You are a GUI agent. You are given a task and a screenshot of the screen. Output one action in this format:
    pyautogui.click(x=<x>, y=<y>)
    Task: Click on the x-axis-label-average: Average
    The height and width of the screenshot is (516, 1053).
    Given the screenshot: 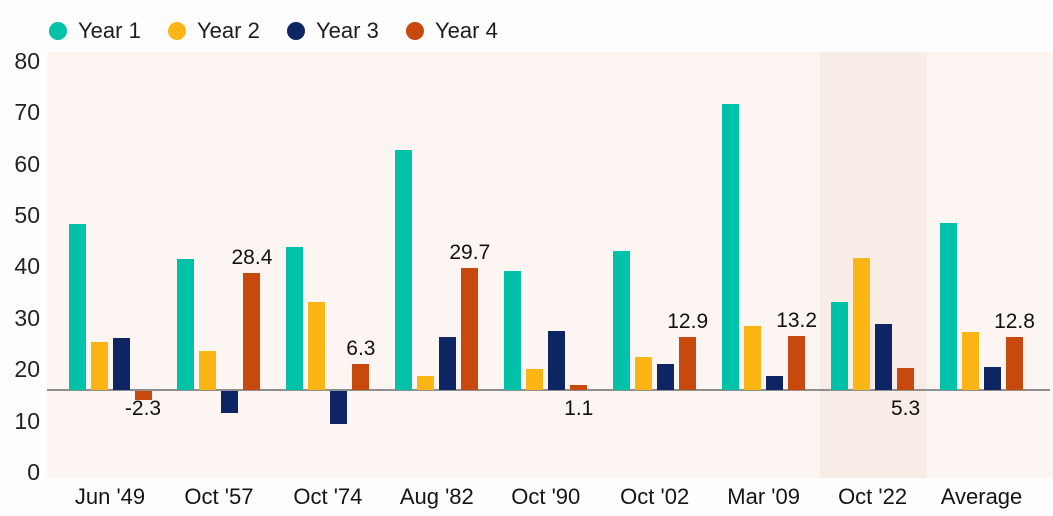 What is the action you would take?
    pyautogui.click(x=981, y=496)
    